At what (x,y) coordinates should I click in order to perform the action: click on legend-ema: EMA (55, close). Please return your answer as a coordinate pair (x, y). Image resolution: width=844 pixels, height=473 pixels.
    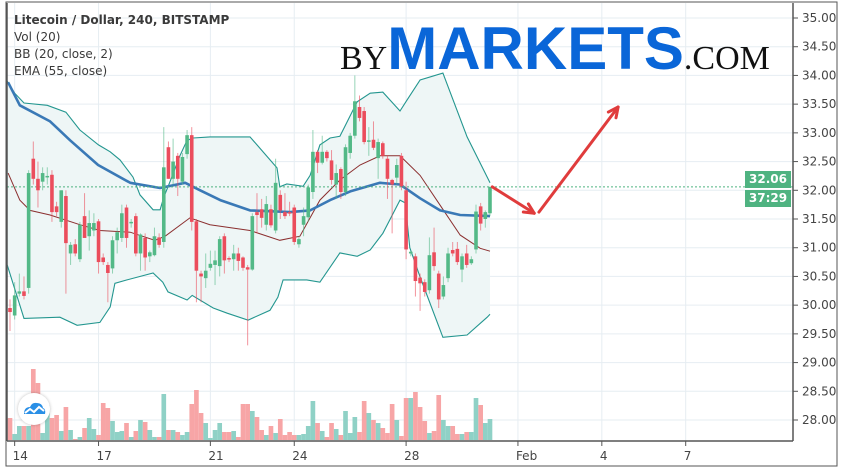
    Looking at the image, I should click on (61, 71).